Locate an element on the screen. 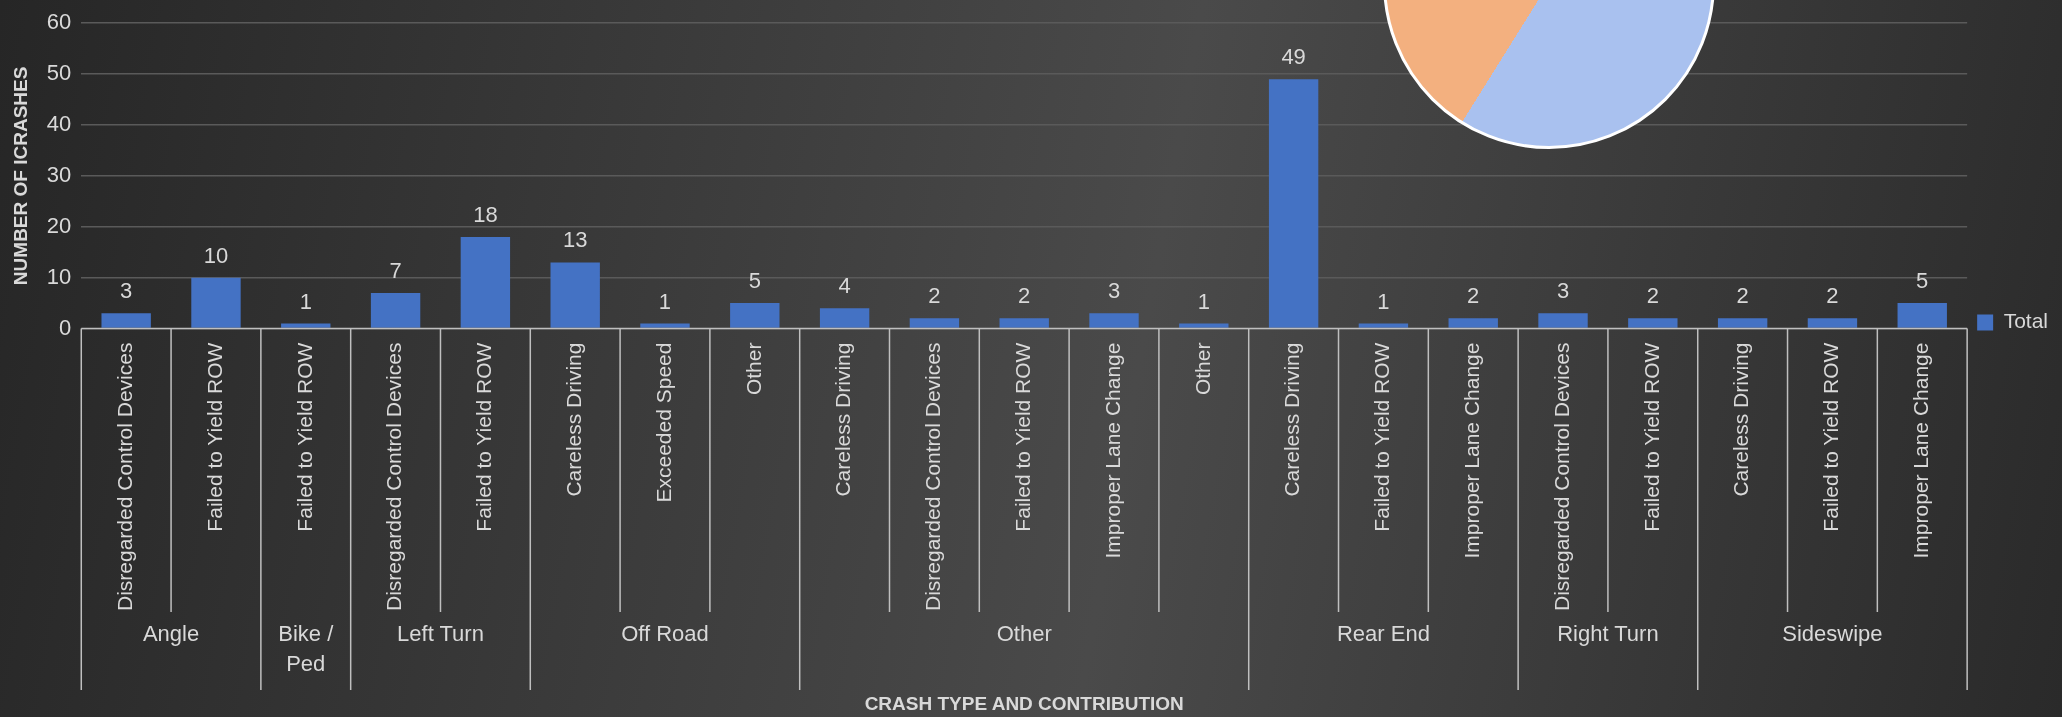  text: Angle is located at coordinates (171, 634).